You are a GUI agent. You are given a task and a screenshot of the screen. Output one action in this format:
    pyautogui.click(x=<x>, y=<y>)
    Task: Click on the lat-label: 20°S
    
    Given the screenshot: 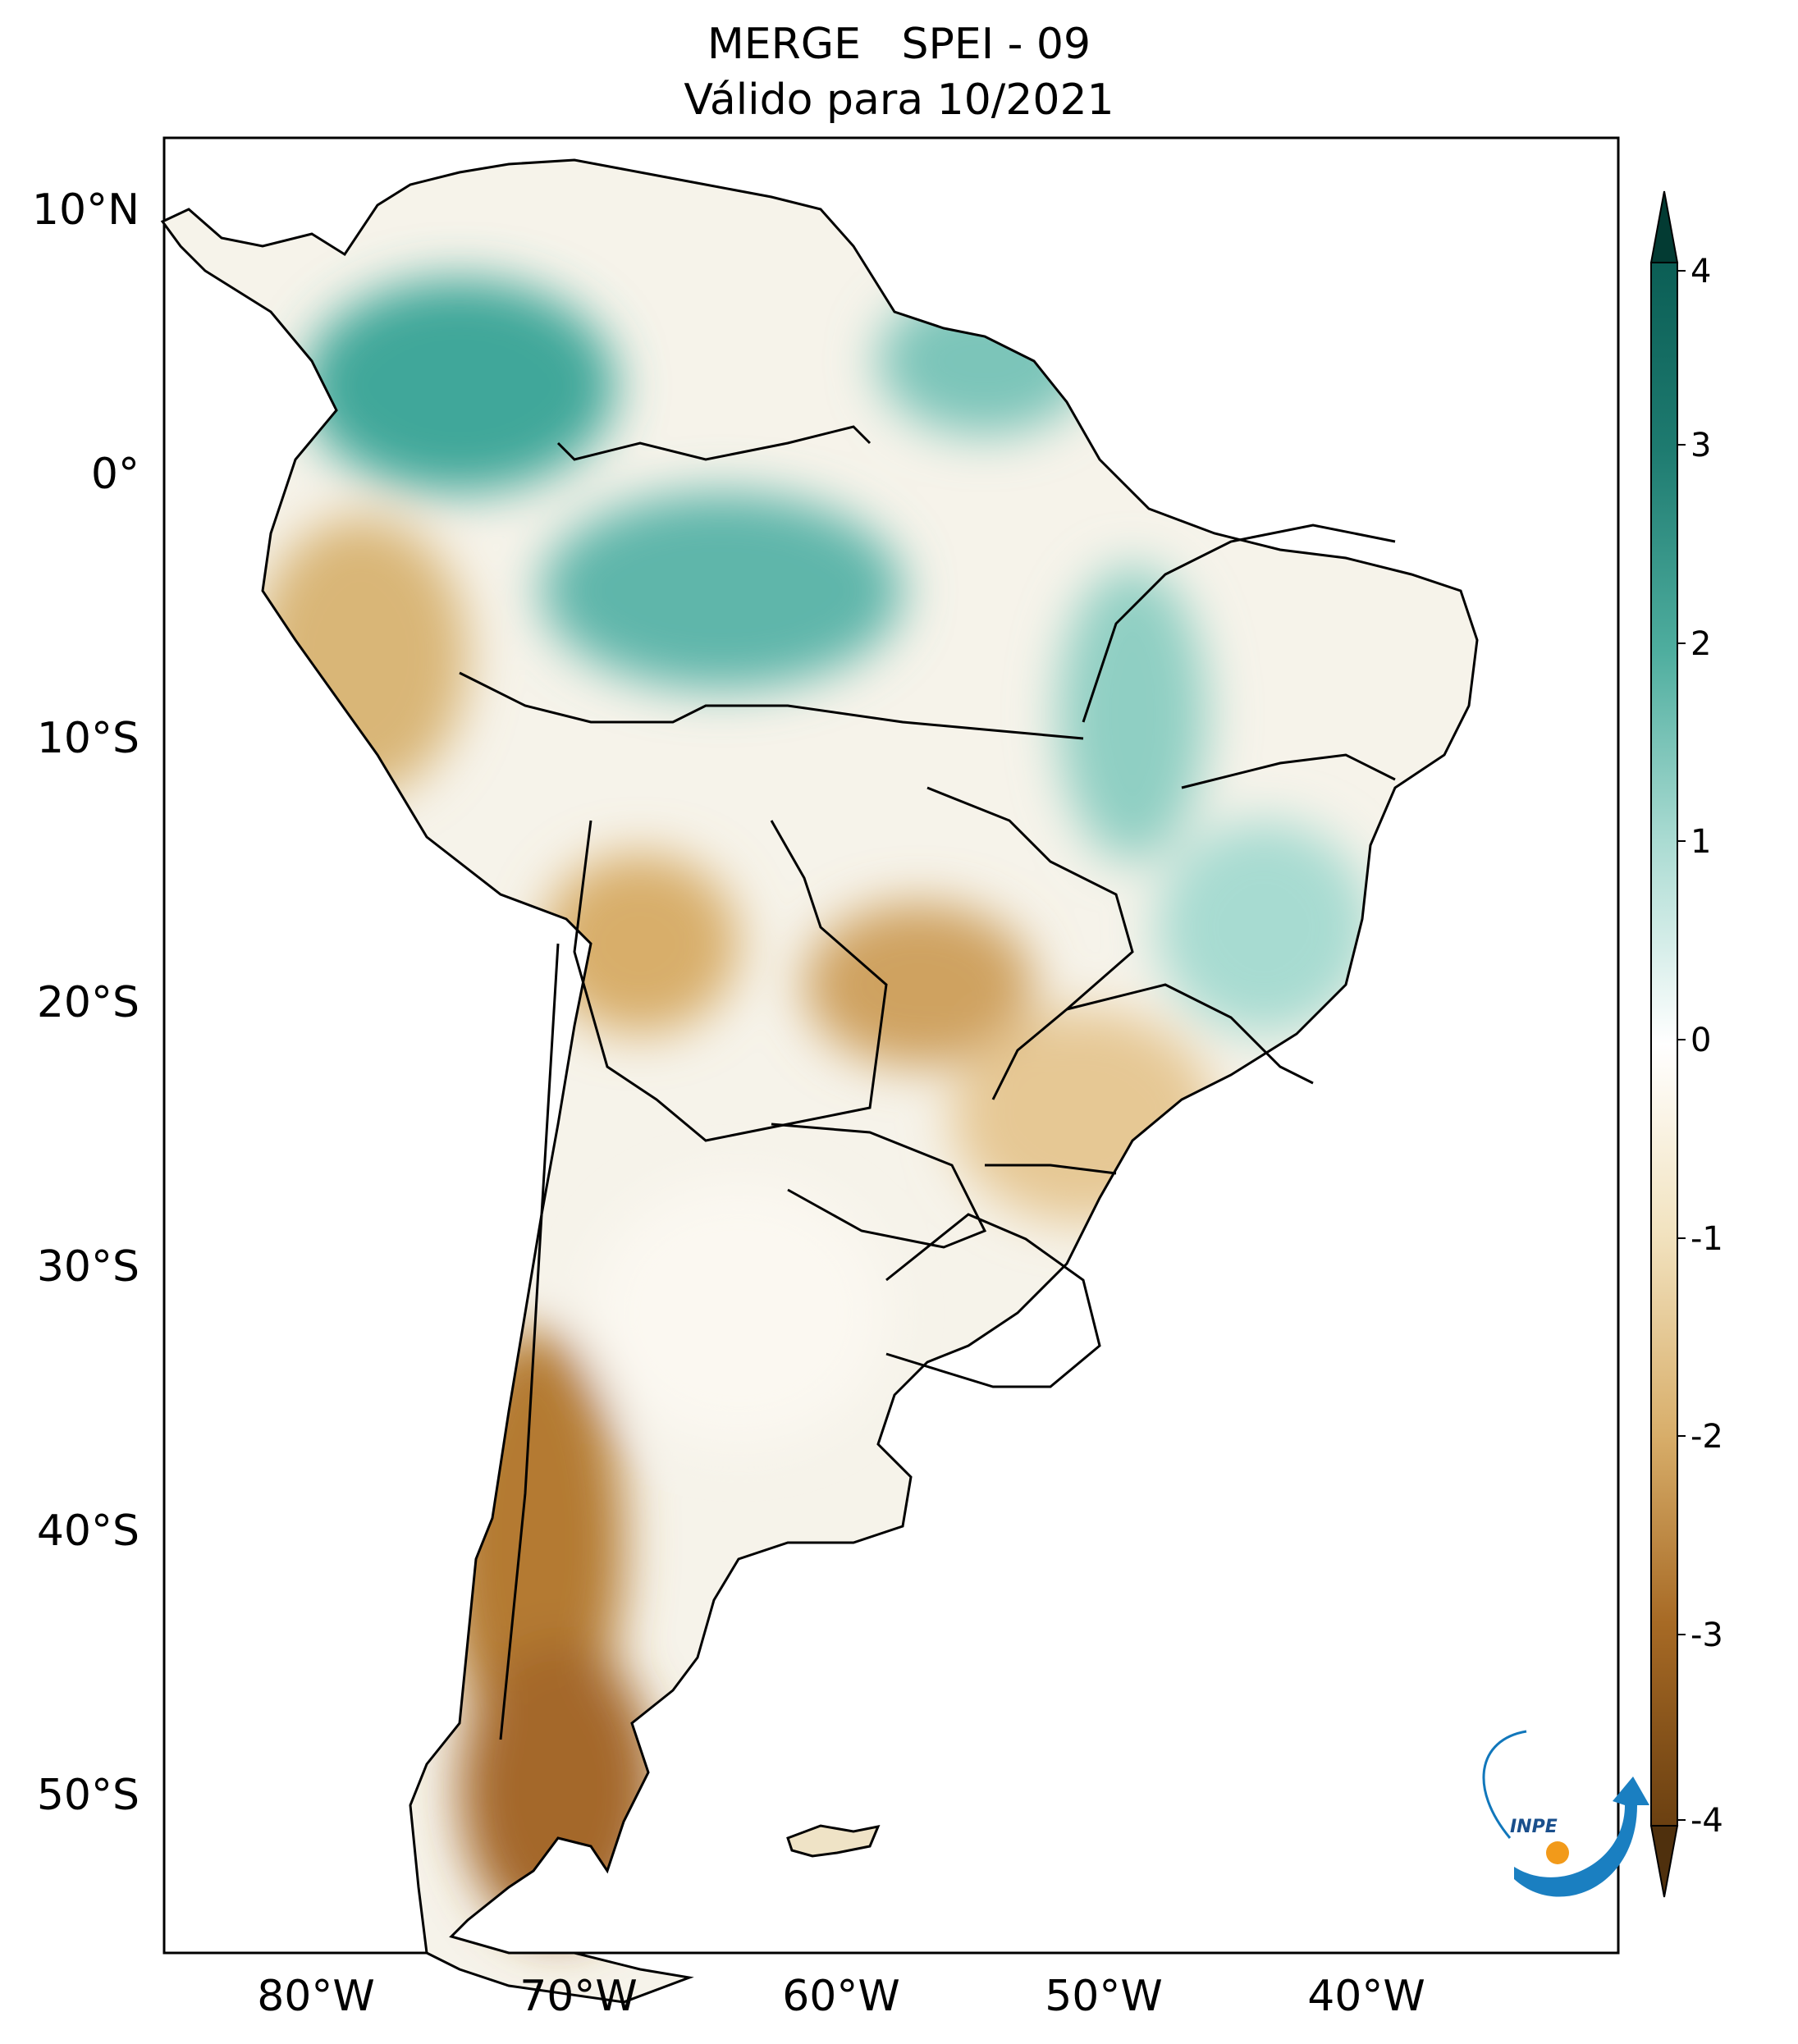 What is the action you would take?
    pyautogui.click(x=88, y=1002)
    